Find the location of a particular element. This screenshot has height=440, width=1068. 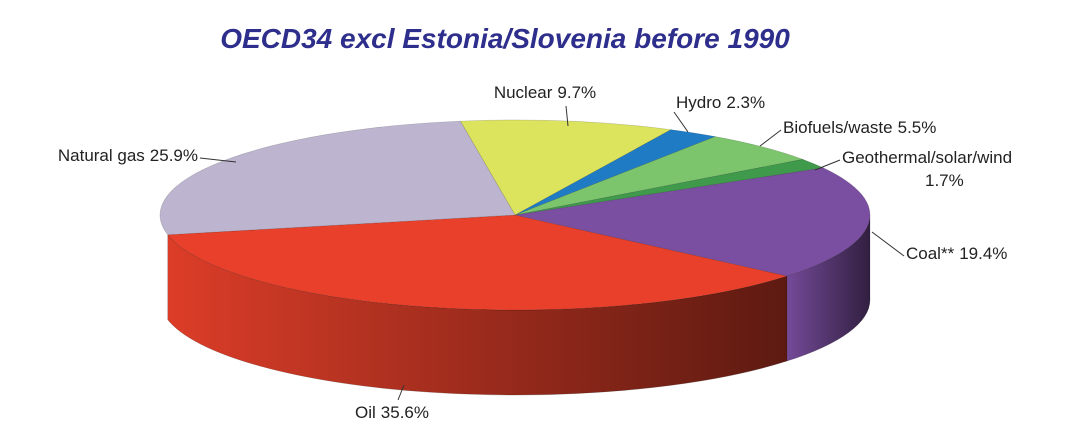

category-label: Geothermal/solar/wind is located at coordinates (927, 157).